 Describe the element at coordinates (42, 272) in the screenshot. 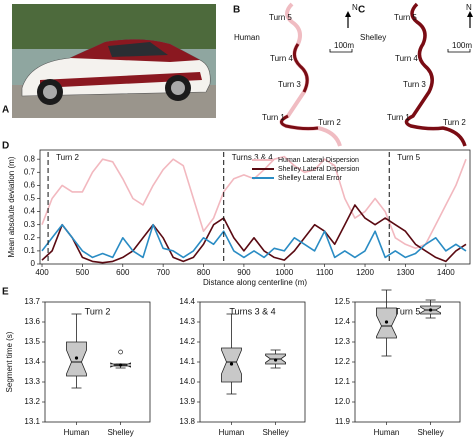

I see `x-tick-label: 400` at that location.